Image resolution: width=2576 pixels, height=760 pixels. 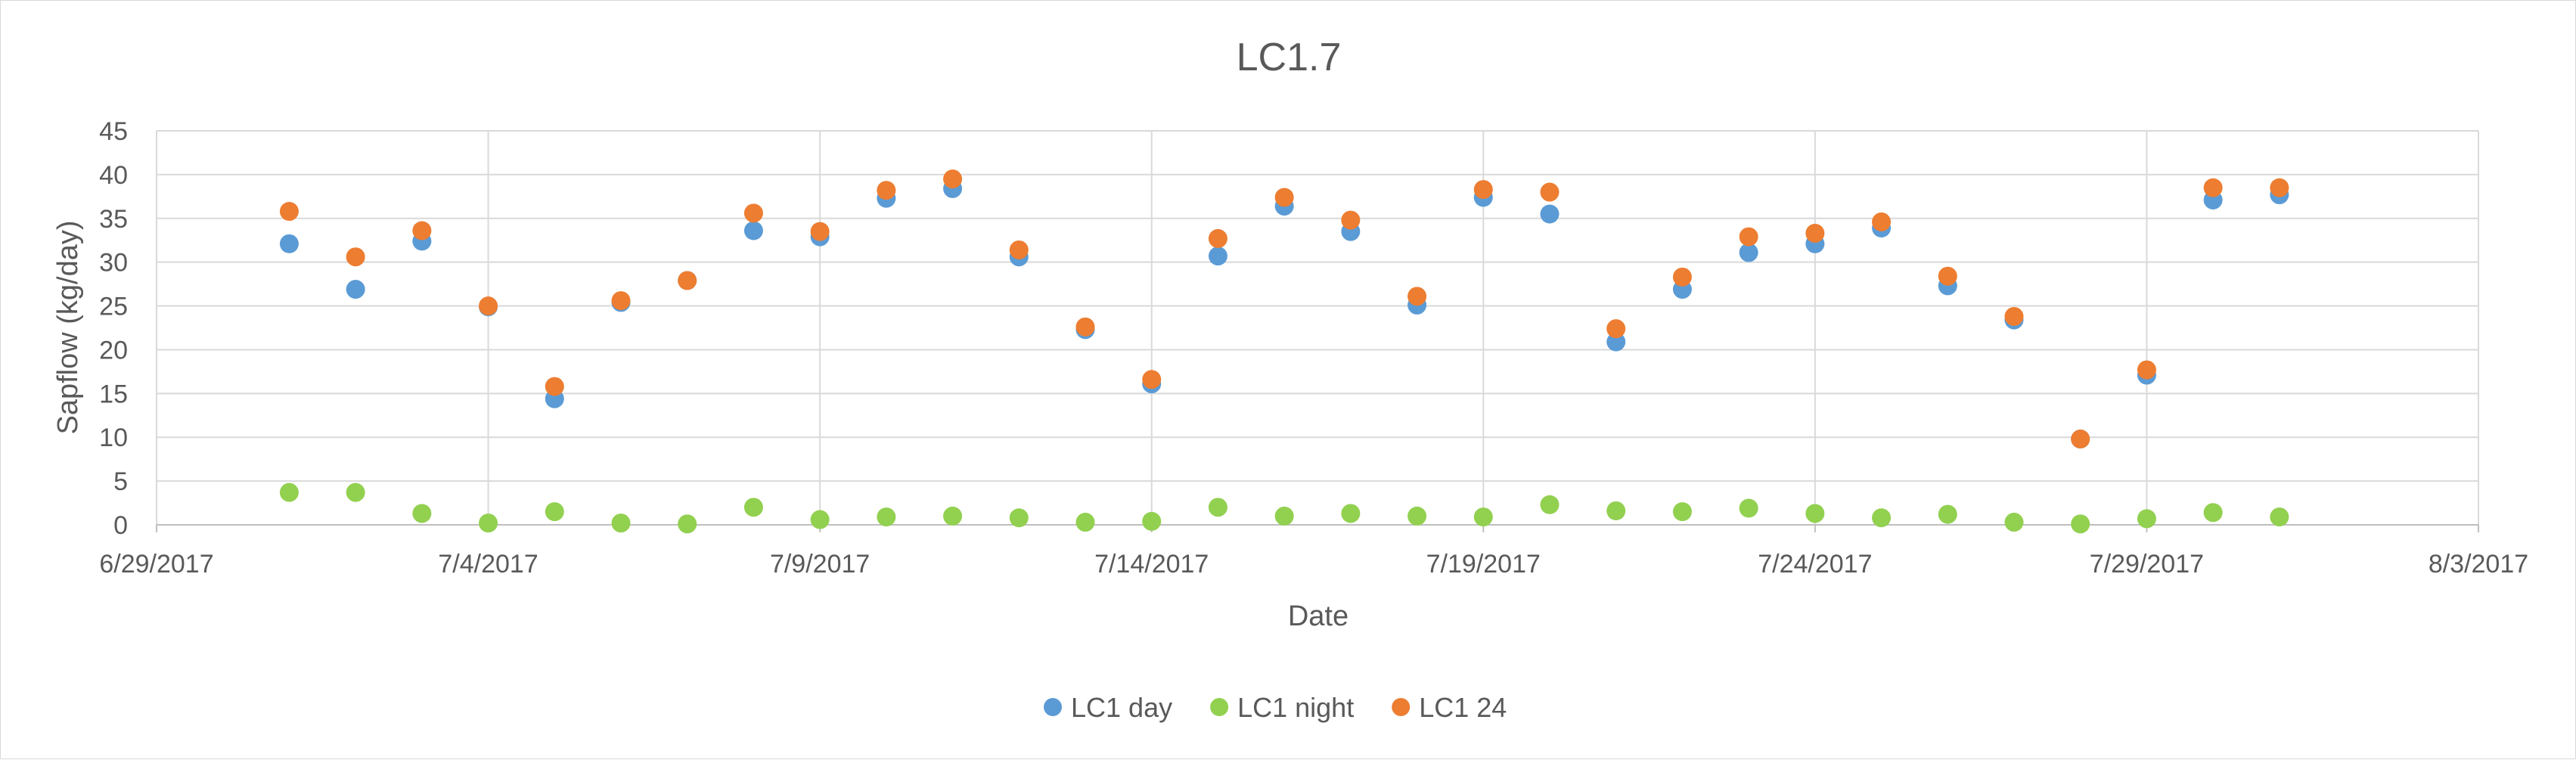 I want to click on y-tick-label: 45, so click(x=113, y=131).